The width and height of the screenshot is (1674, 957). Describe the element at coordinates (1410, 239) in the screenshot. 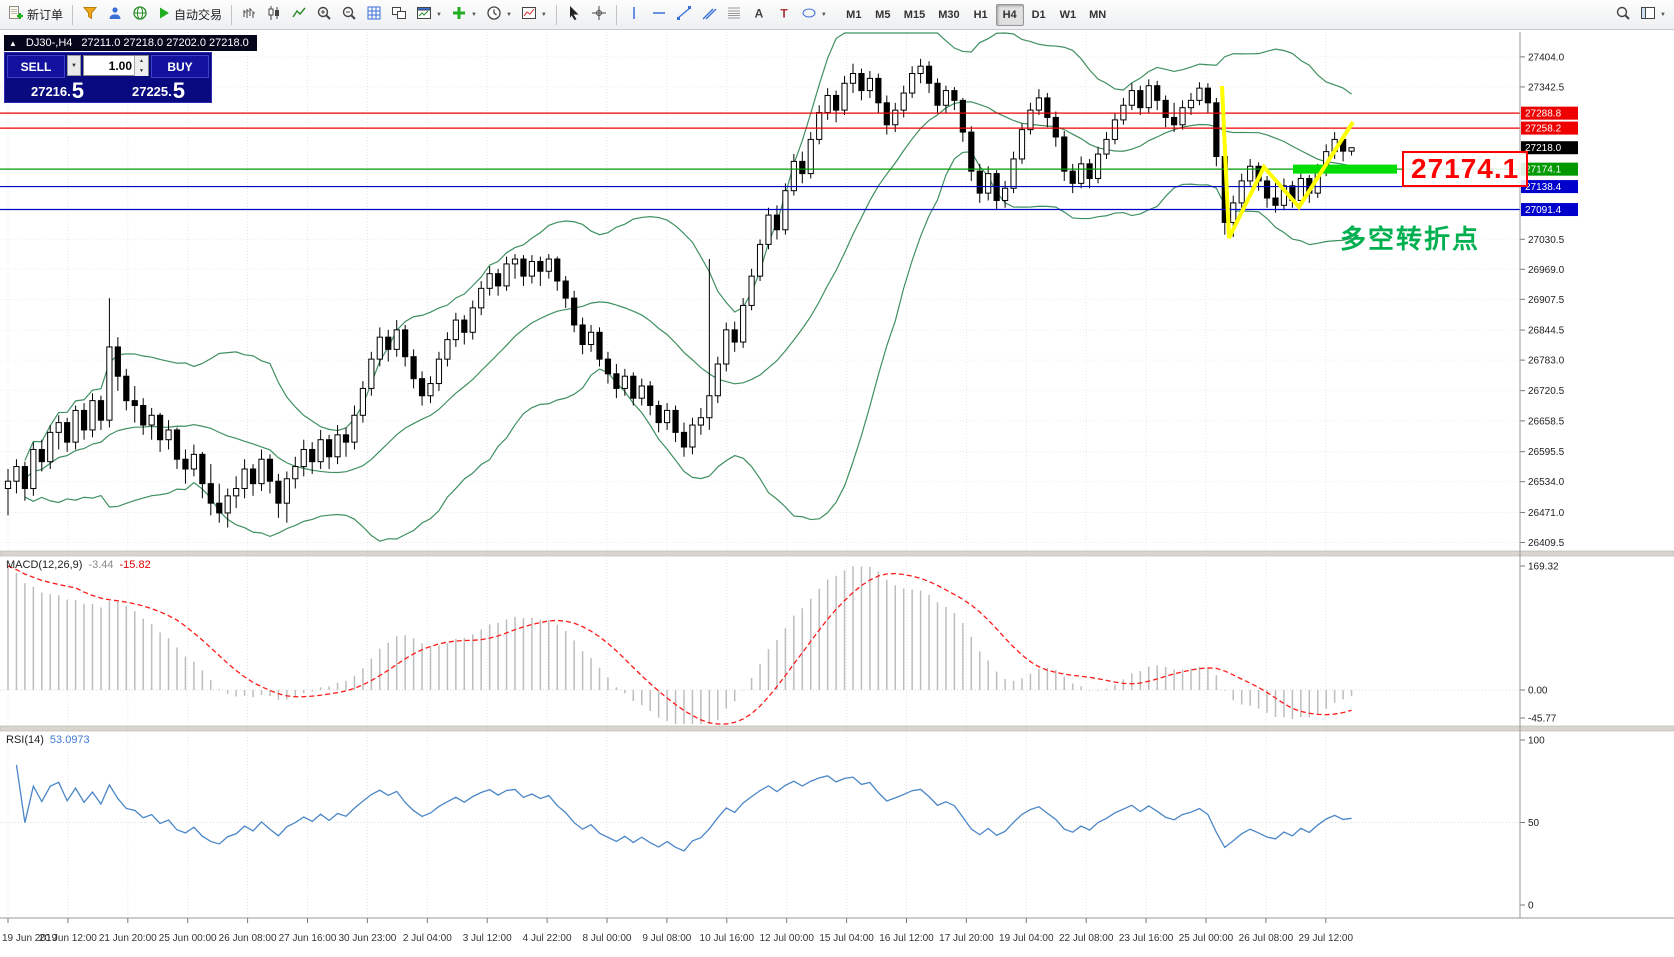

I see `turning-point-note: 多空转折点` at that location.